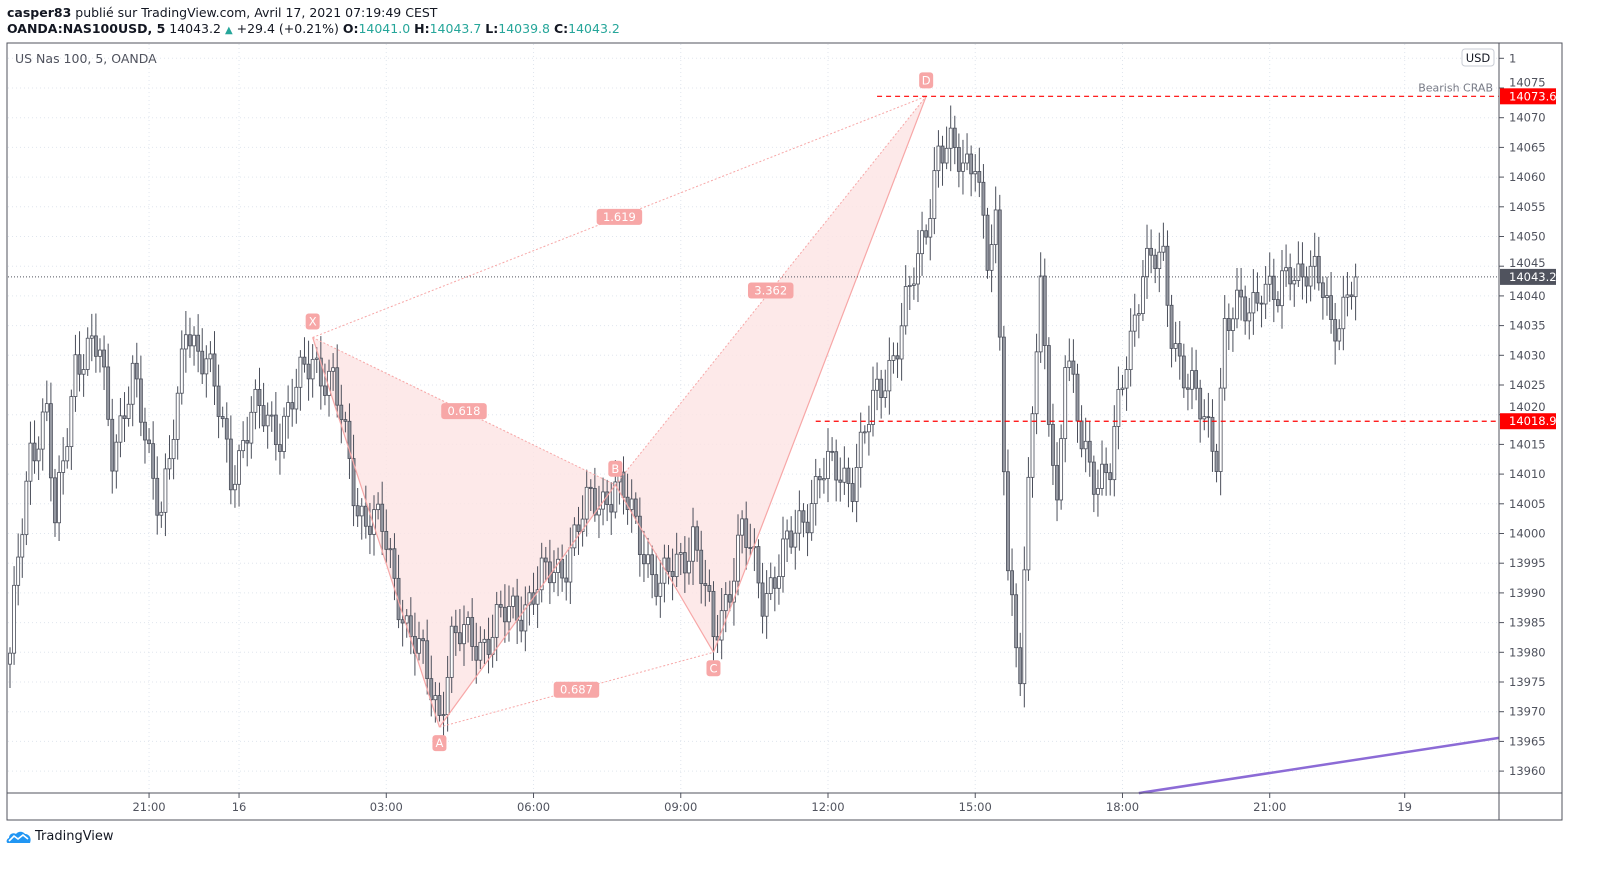 Image resolution: width=1608 pixels, height=878 pixels. Describe the element at coordinates (527, 606) in the screenshot. I see `pattern-leg-AB` at that location.